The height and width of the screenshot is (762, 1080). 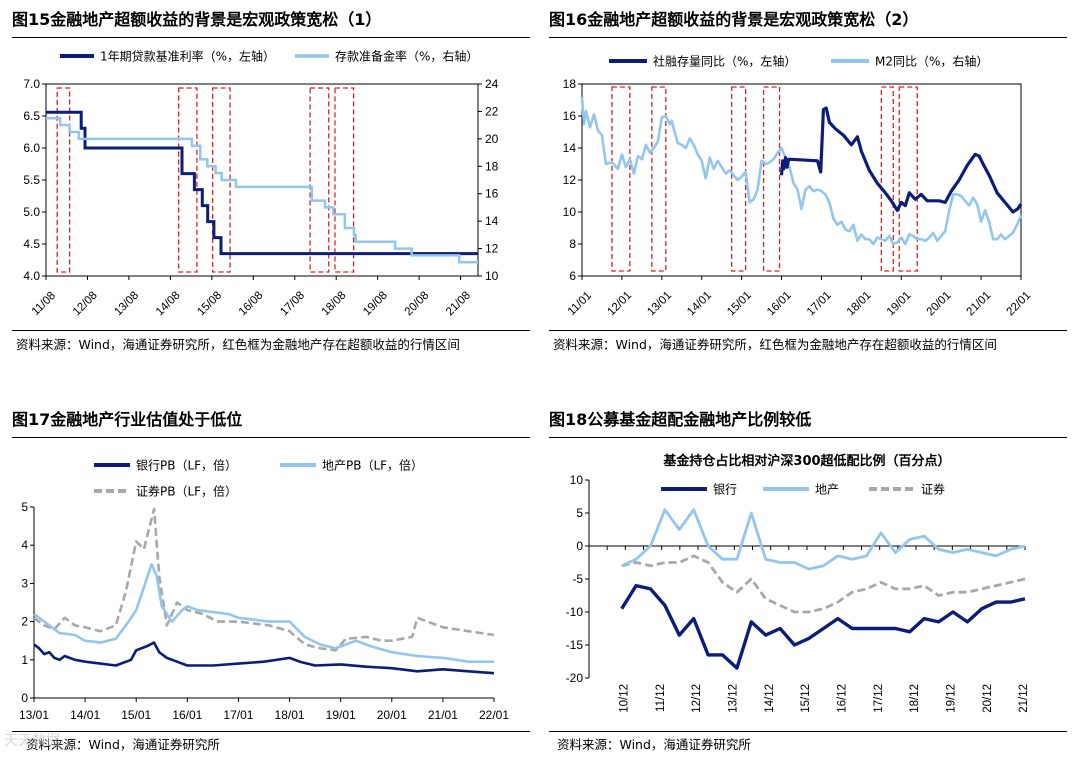 What do you see at coordinates (187, 56) in the screenshot?
I see `legend-label: 1年期贷款基准利率（%，左轴）` at bounding box center [187, 56].